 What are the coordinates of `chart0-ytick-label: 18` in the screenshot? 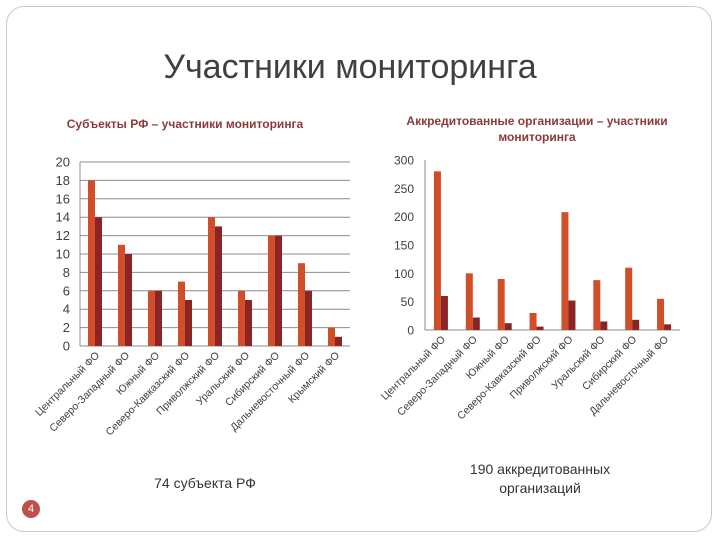 It's located at (63, 180).